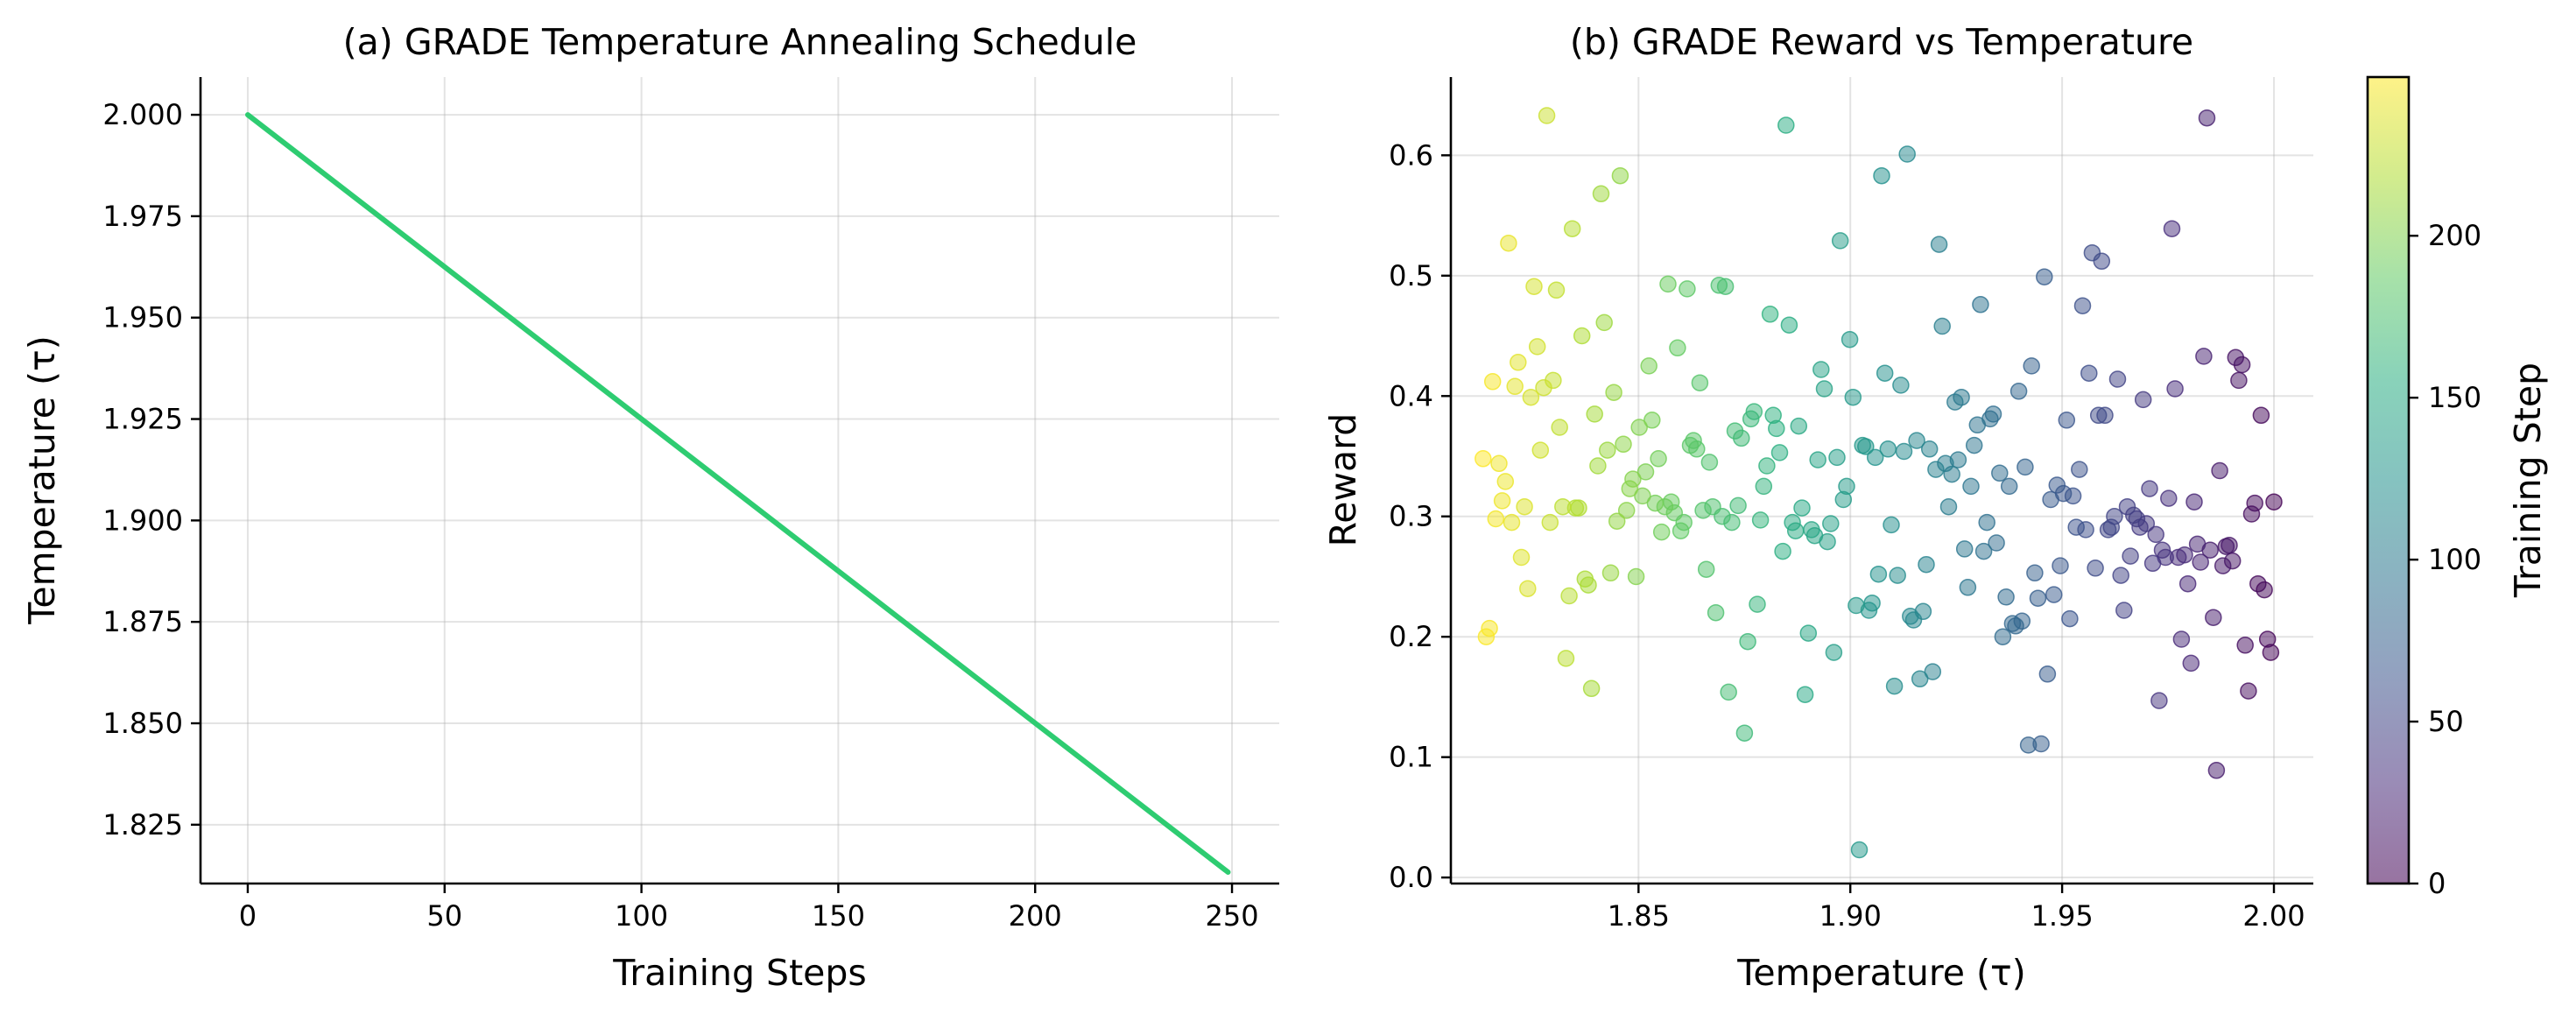 Image resolution: width=2576 pixels, height=1021 pixels. I want to click on panel-a-y-tick-label: 1.975, so click(142, 216).